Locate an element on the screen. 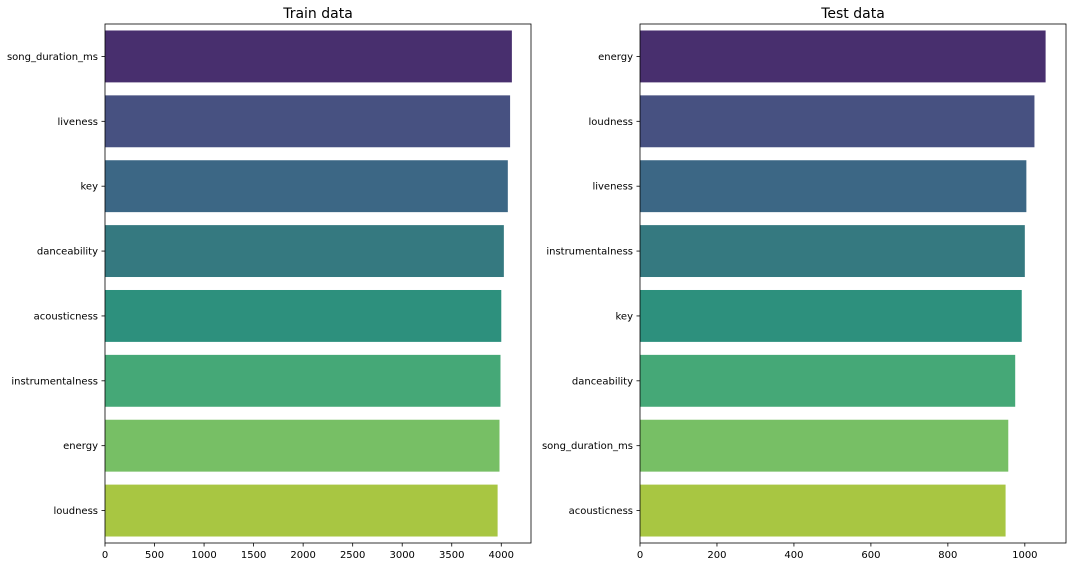 This screenshot has width=1072, height=568. x-tick-label: 3500 is located at coordinates (451, 555).